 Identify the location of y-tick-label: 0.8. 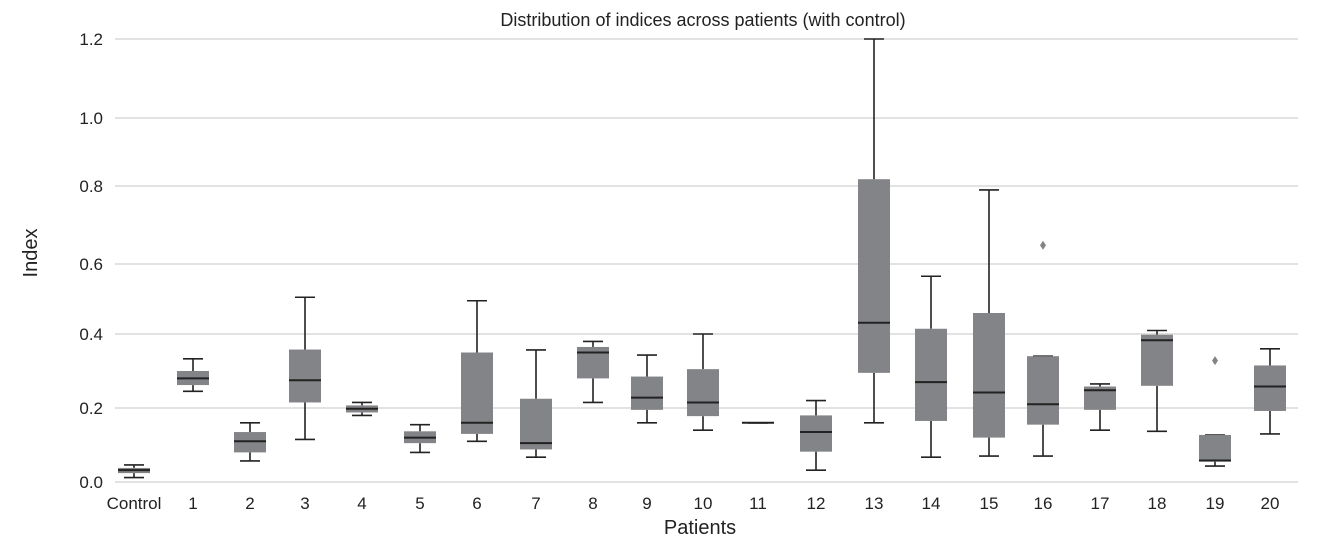
(91, 186).